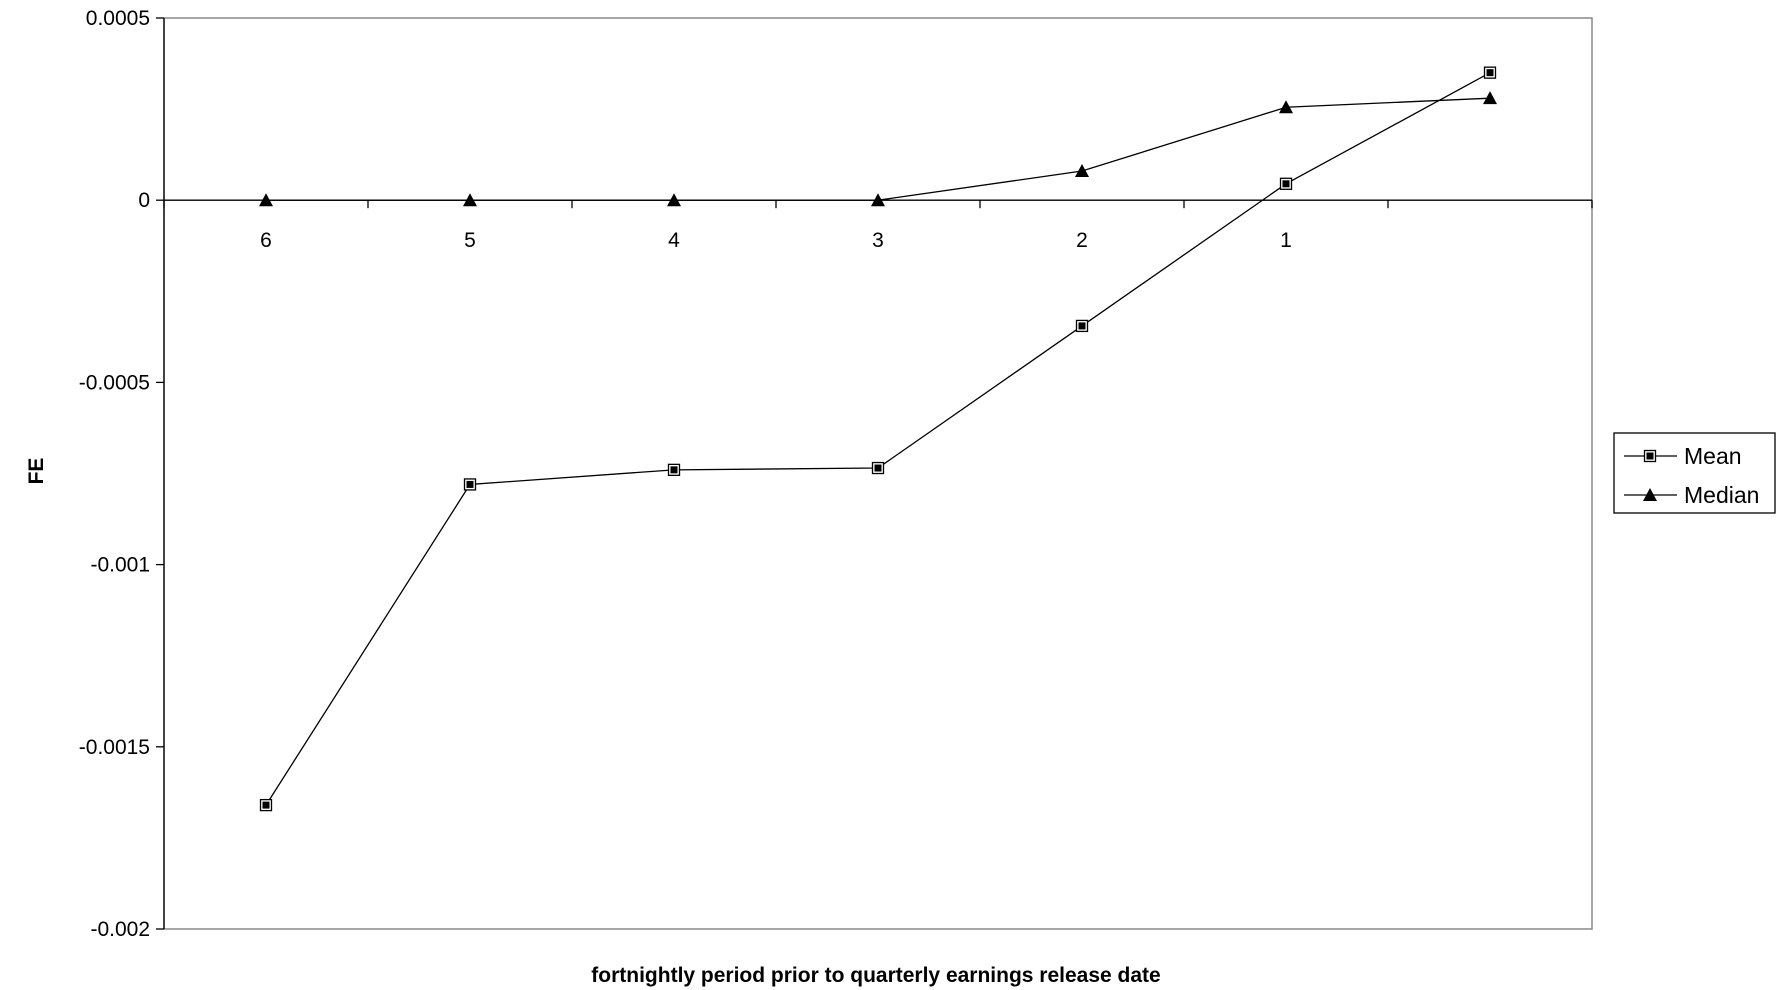 The width and height of the screenshot is (1785, 990). I want to click on y-tick-label: -0.0005, so click(114, 382).